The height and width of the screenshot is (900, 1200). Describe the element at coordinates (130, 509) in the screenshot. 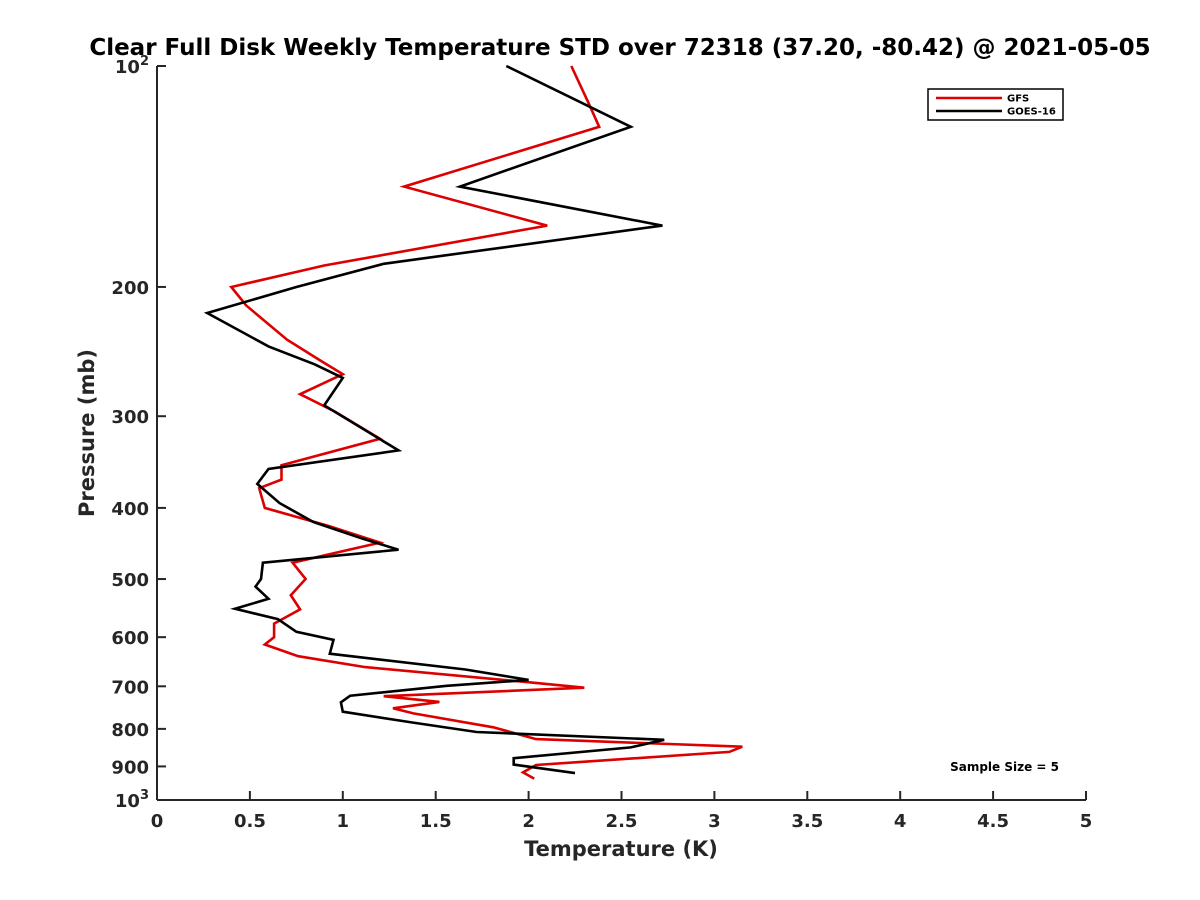

I see `y-tick-label: 400` at that location.